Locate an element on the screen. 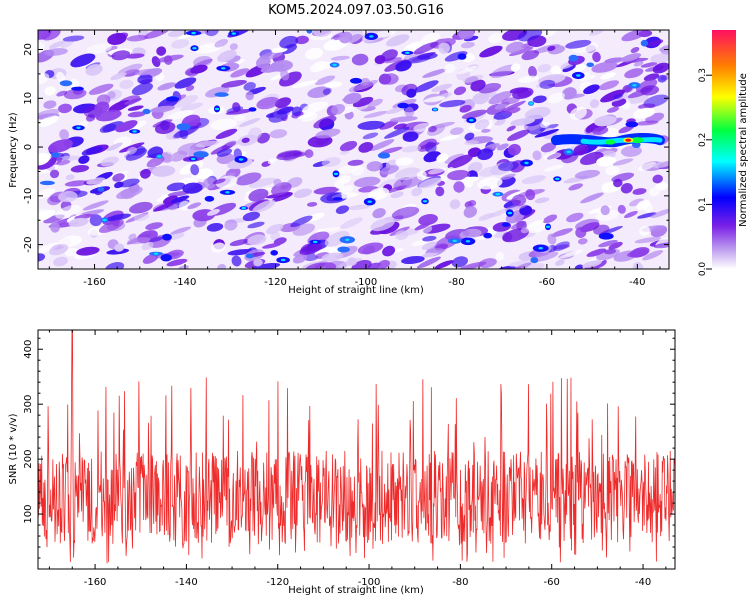  colorbar-tick-label: 0.1 is located at coordinates (703, 204).